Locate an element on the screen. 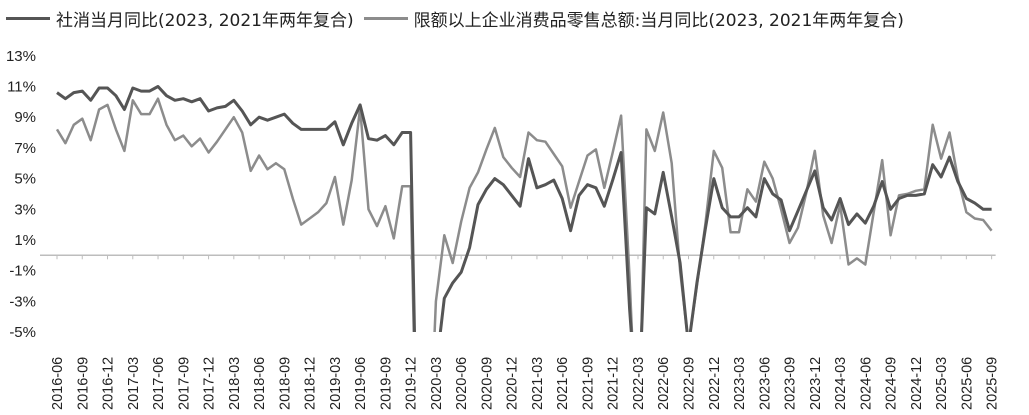 This screenshot has width=1029, height=415. x-tick-label: 2021-12 is located at coordinates (614, 383).